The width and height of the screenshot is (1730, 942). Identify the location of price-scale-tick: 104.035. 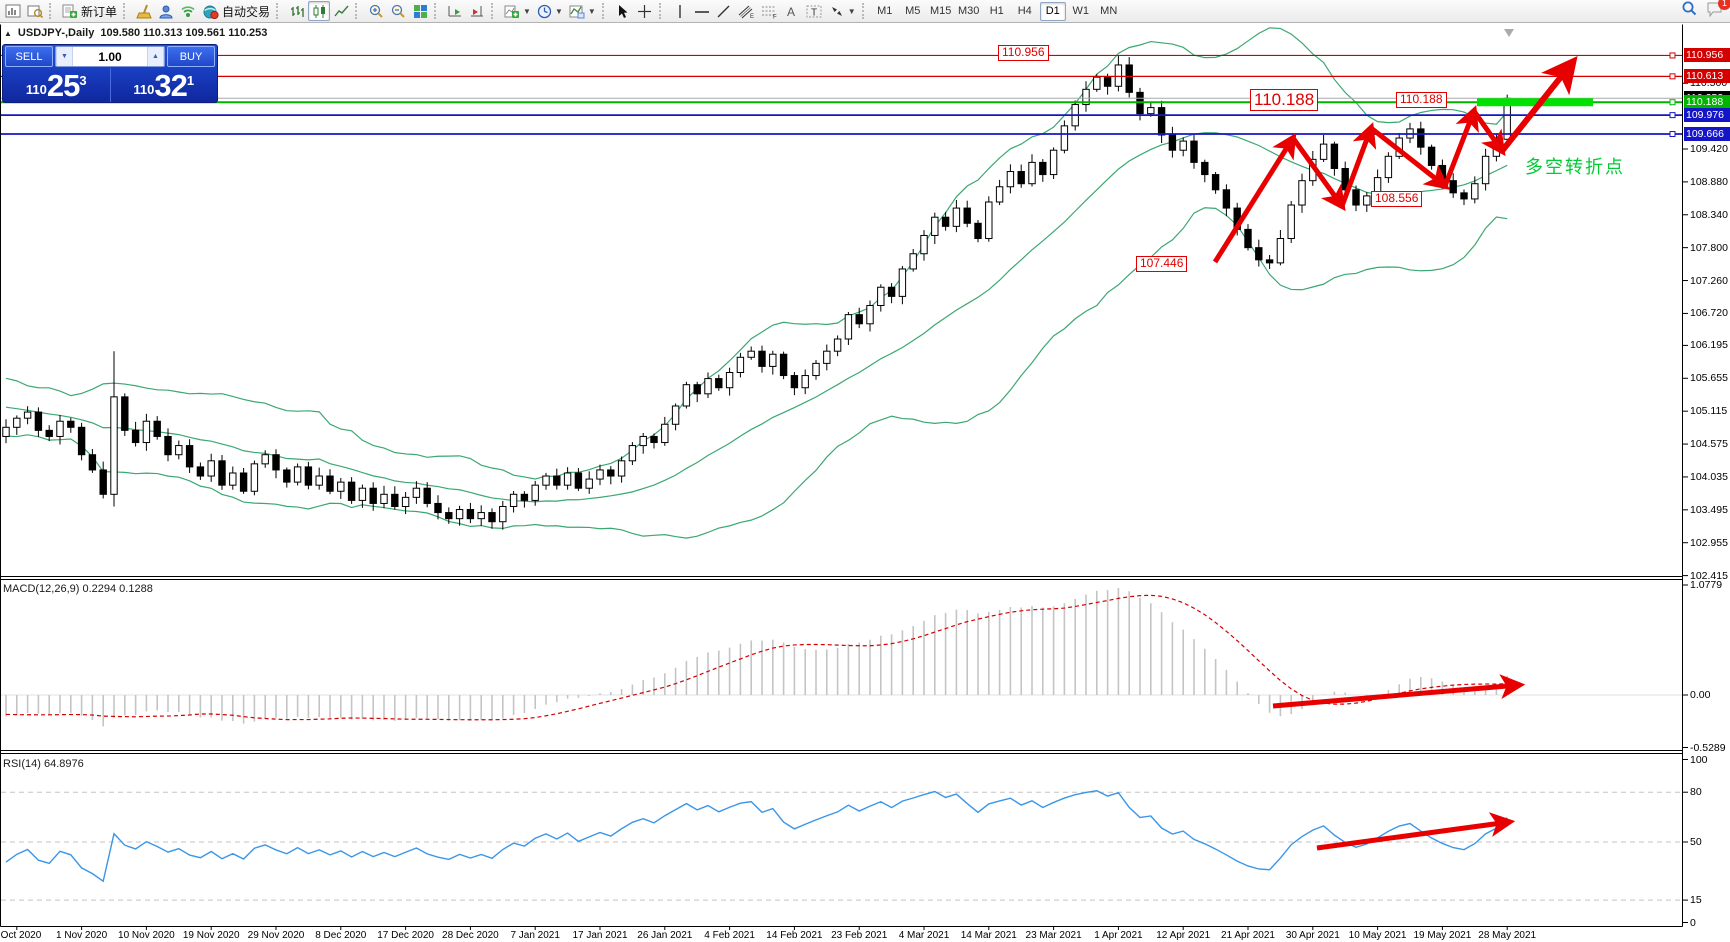
(1709, 476).